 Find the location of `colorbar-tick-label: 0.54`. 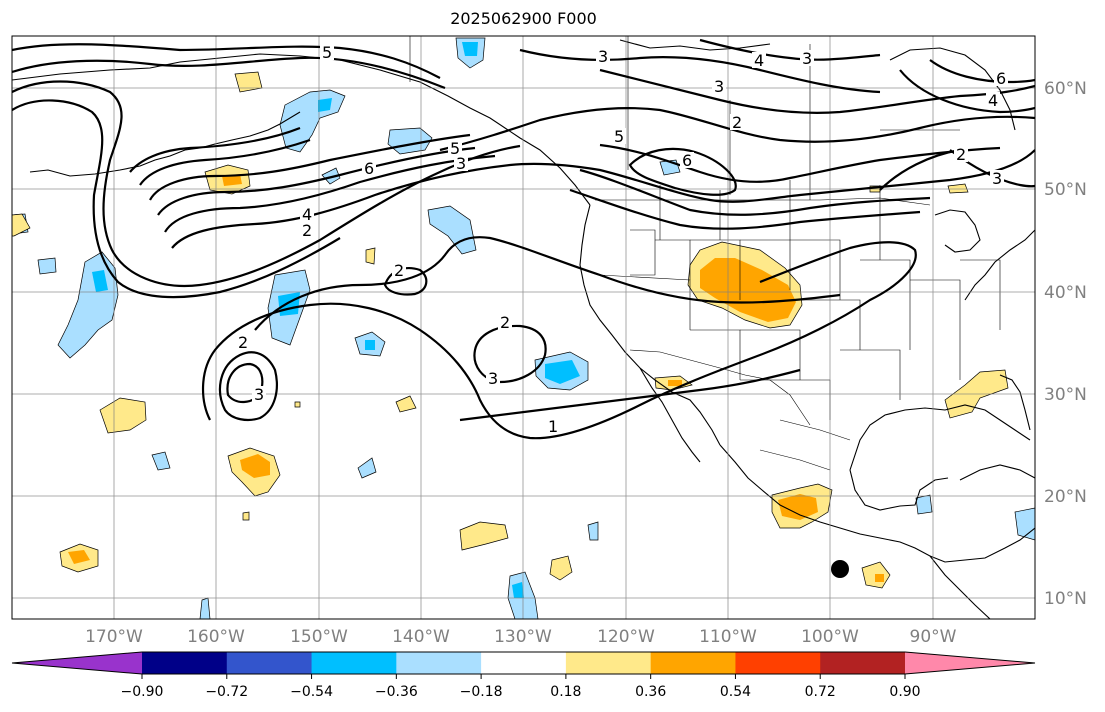

colorbar-tick-label: 0.54 is located at coordinates (735, 692).